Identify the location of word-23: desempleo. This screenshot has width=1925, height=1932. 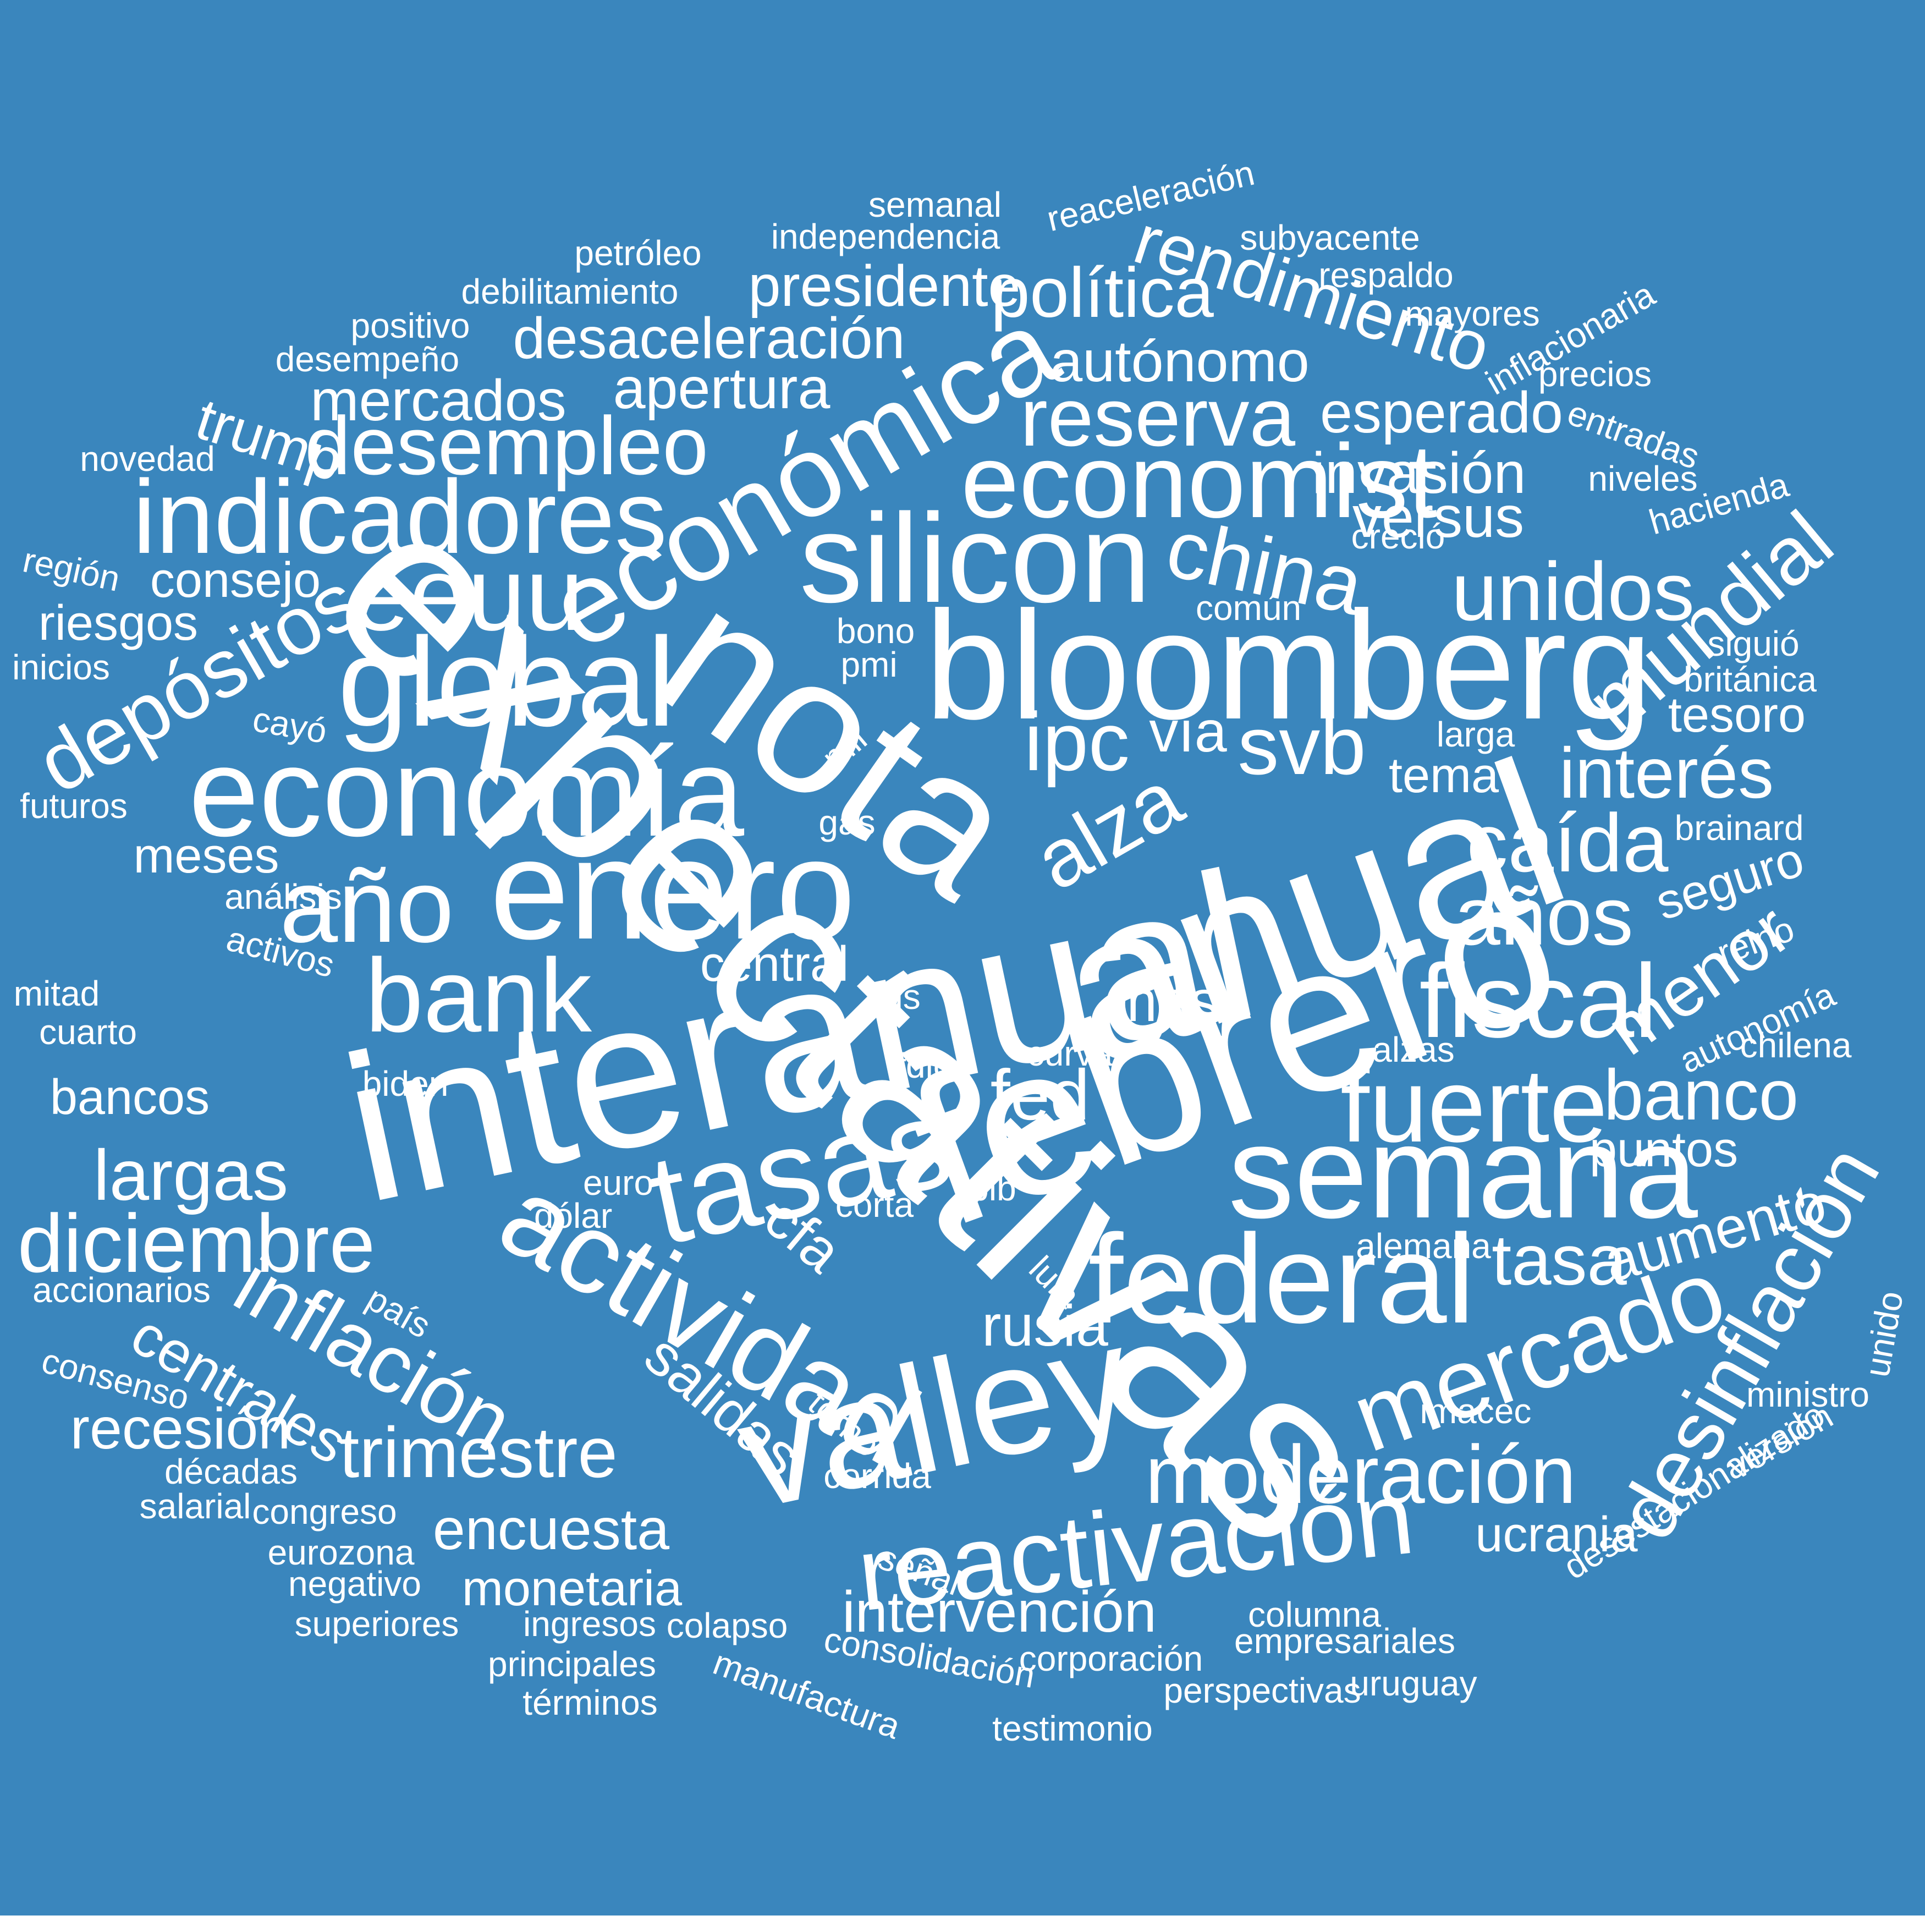
(506, 445).